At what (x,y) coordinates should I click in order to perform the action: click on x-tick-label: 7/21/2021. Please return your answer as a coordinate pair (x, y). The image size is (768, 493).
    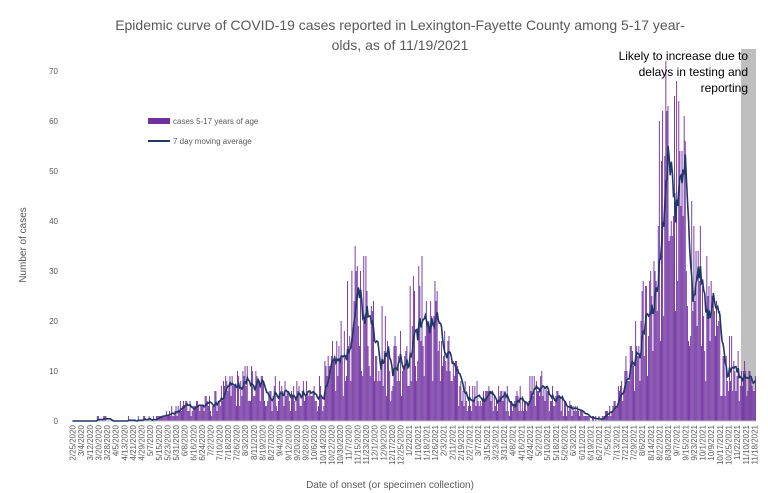
    Looking at the image, I should click on (625, 442).